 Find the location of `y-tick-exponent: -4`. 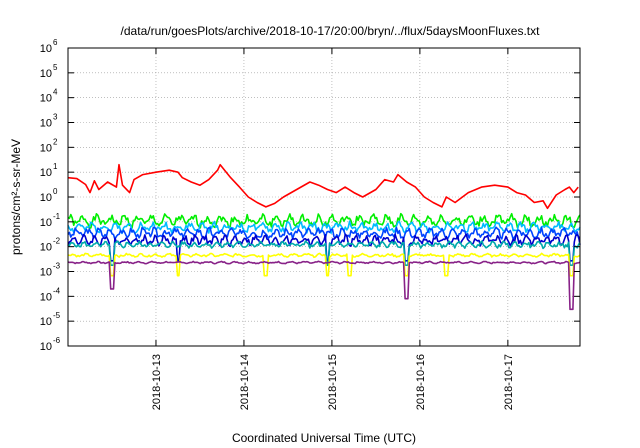

y-tick-exponent: -4 is located at coordinates (57, 290).